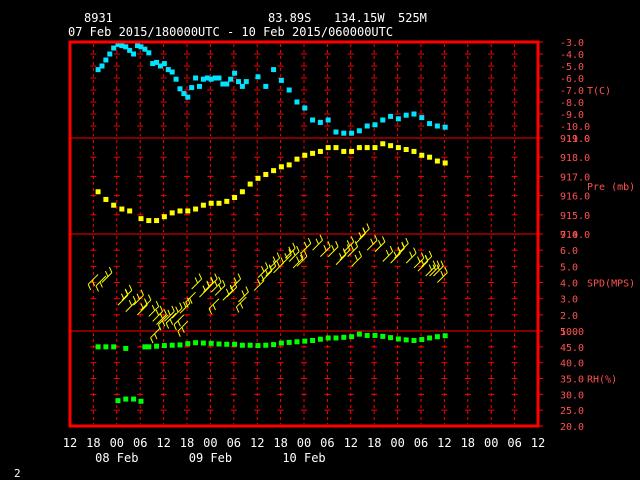 The height and width of the screenshot is (480, 640). I want to click on date-label: 09 Feb, so click(210, 458).